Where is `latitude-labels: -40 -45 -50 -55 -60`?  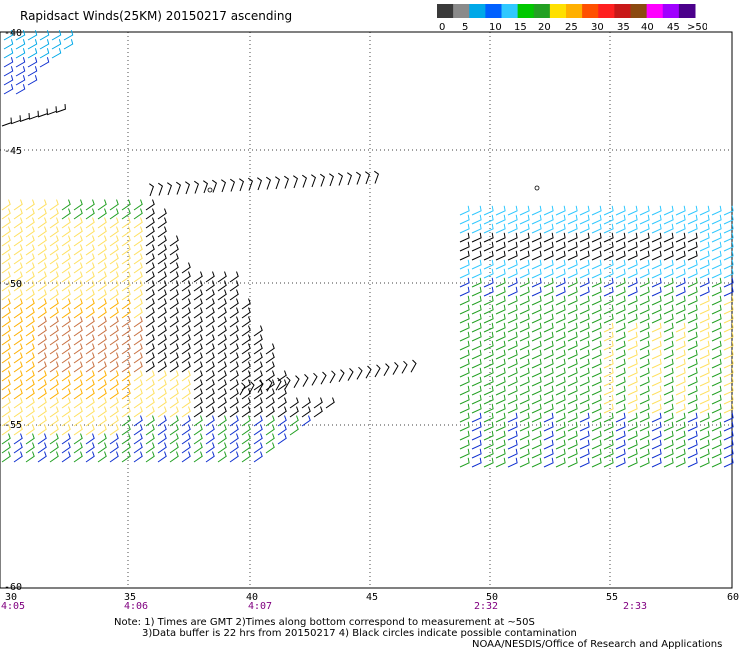
latitude-labels: -40 -45 -50 -55 -60 is located at coordinates (13, 310).